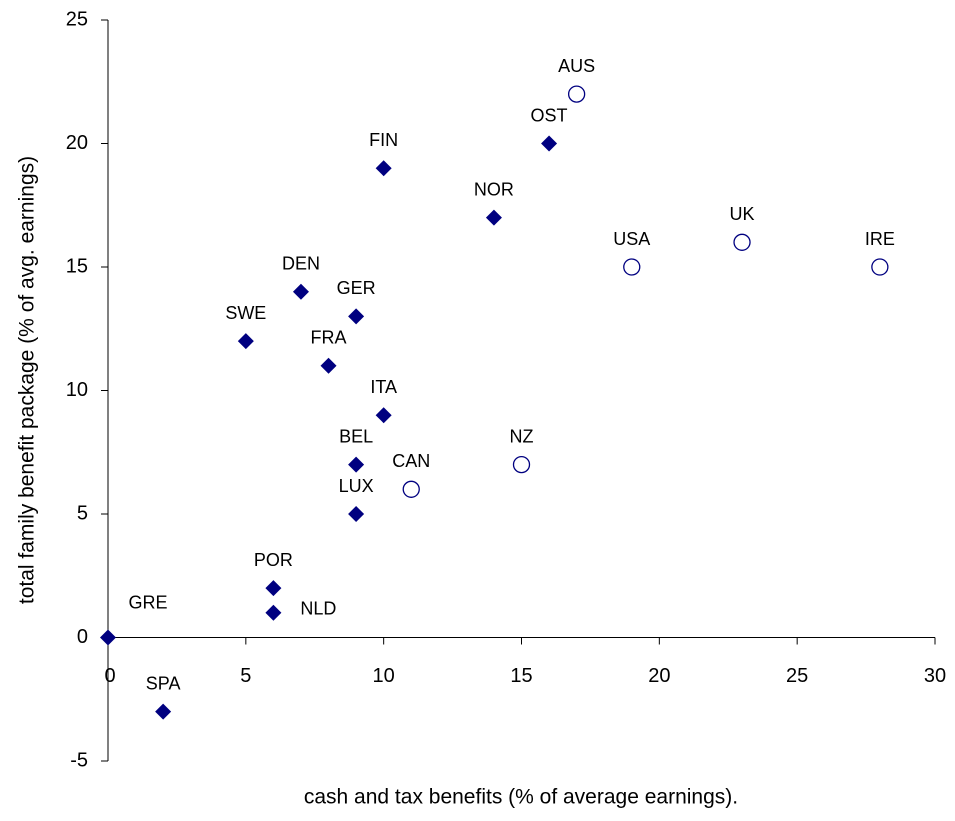 The image size is (955, 821). What do you see at coordinates (109, 676) in the screenshot?
I see `x-tick-label: 0` at bounding box center [109, 676].